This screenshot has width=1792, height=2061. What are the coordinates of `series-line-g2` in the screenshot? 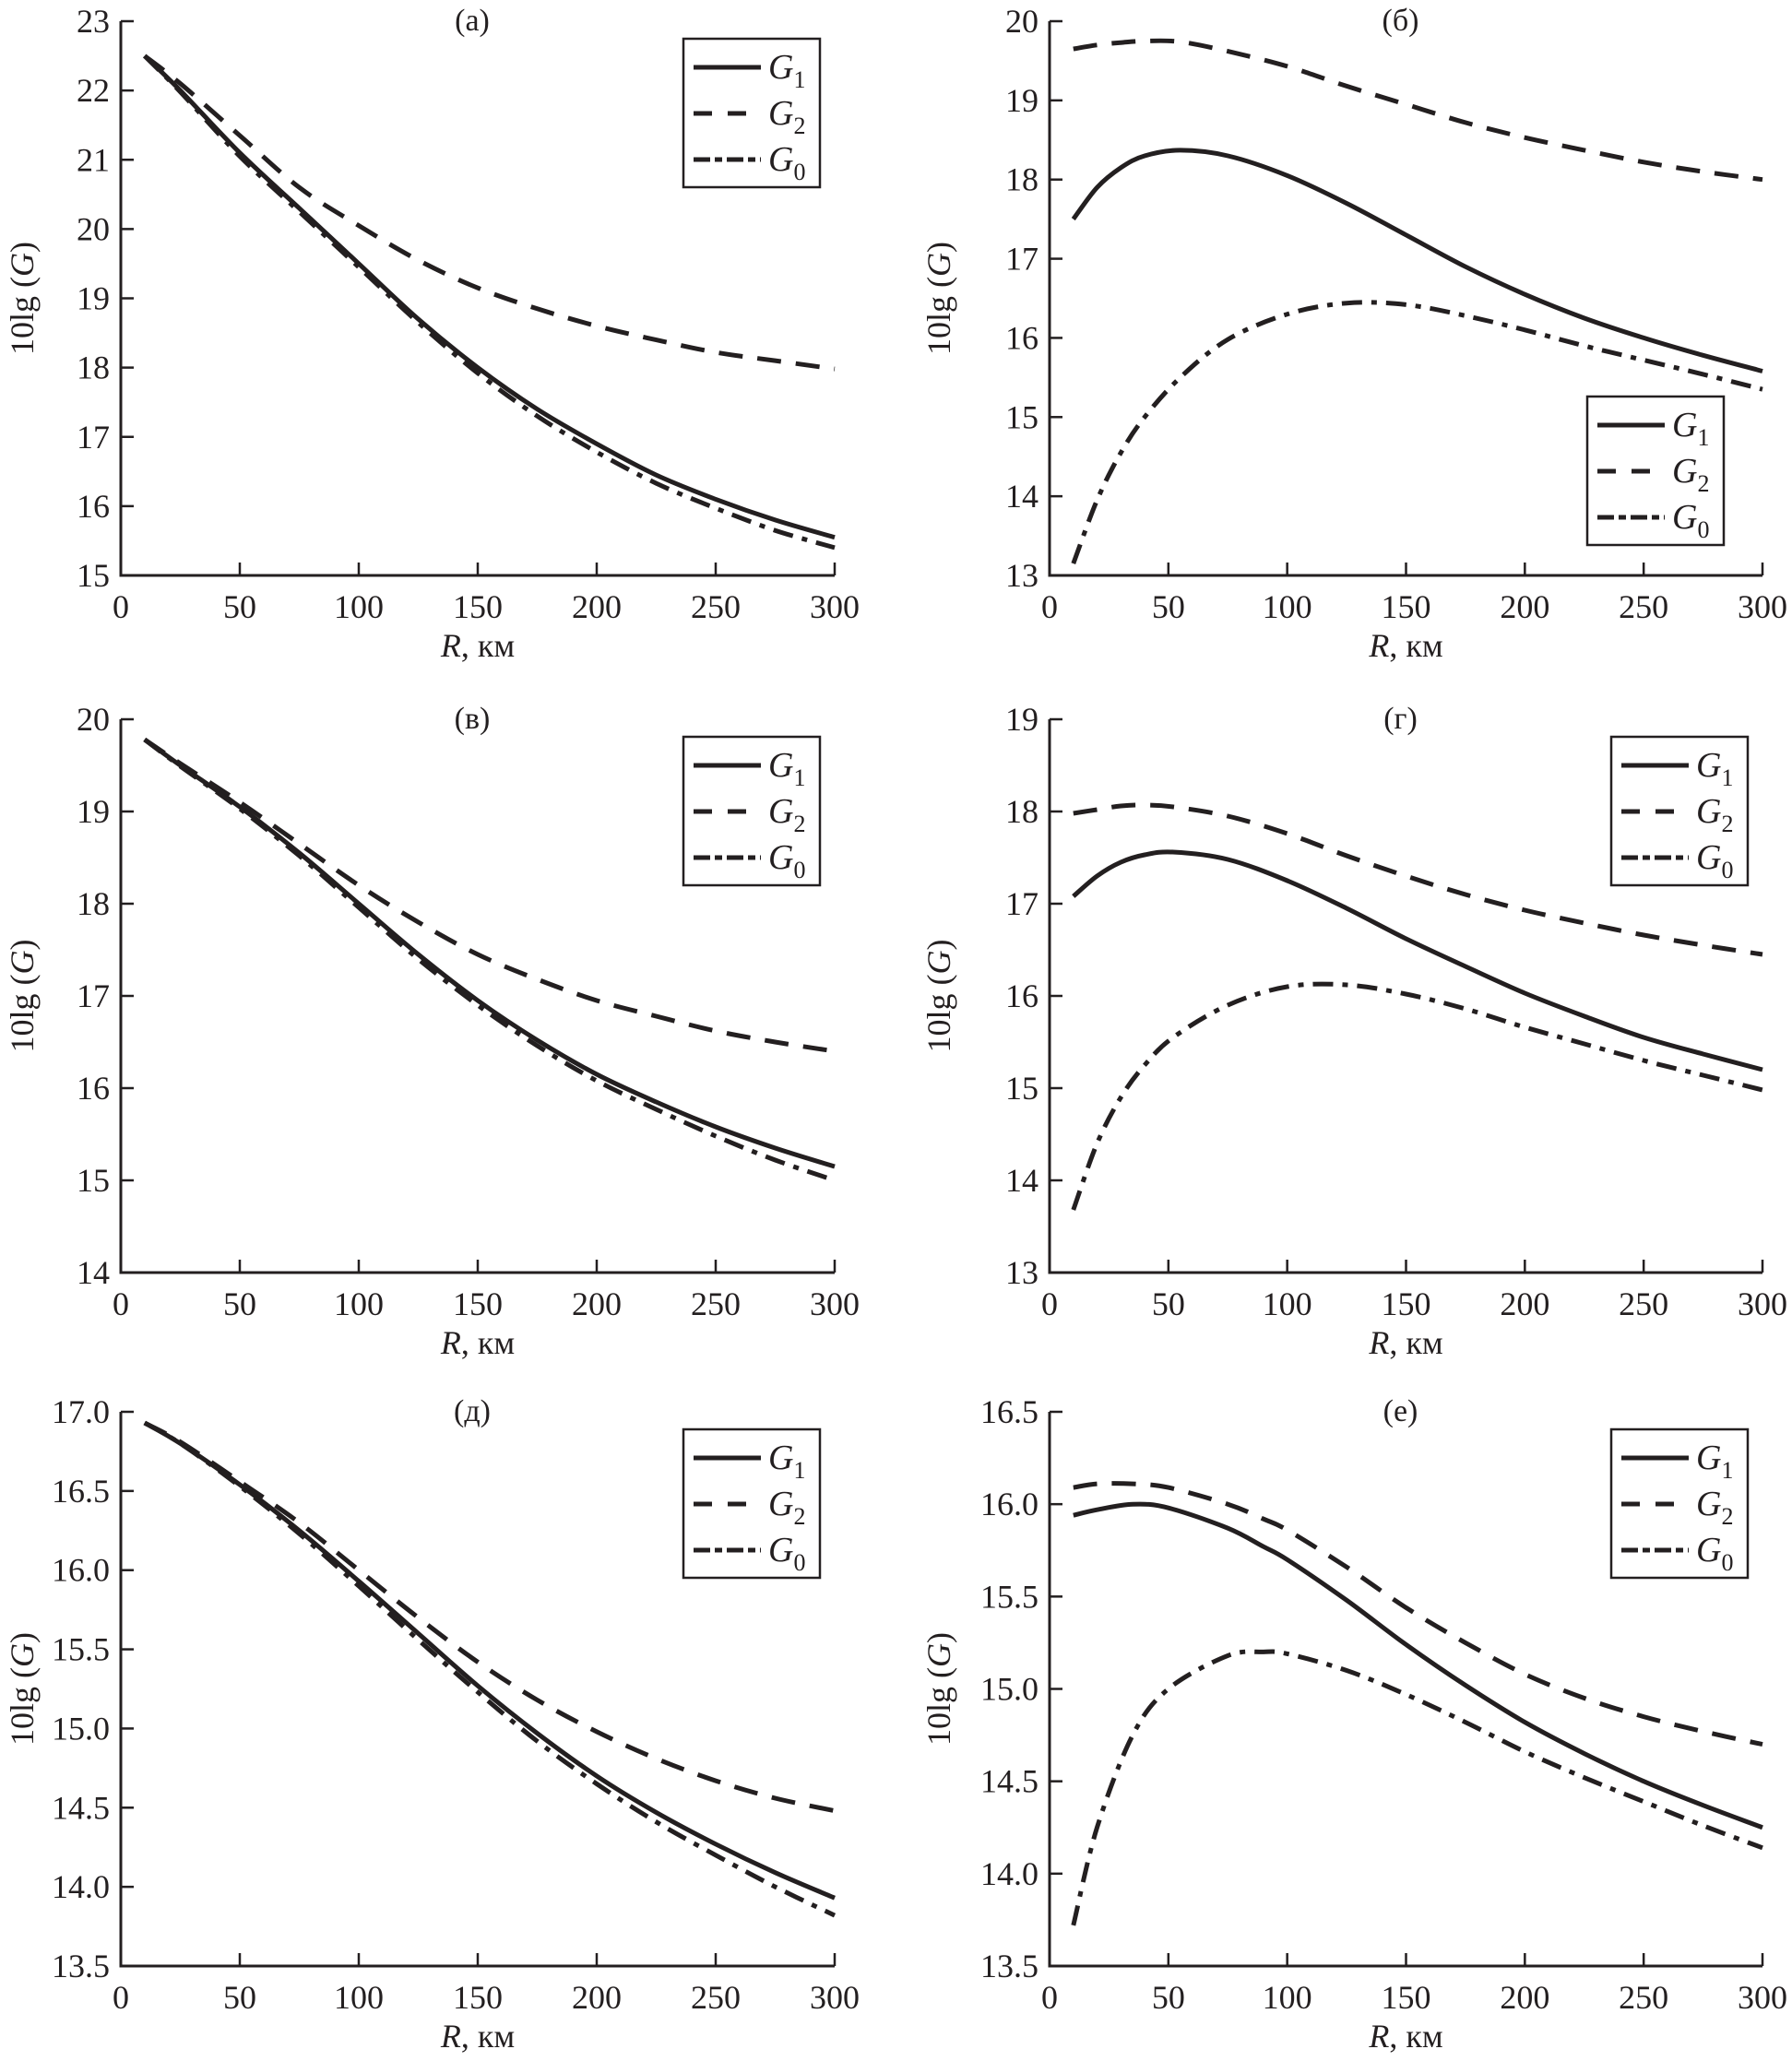 It's located at (1418, 110).